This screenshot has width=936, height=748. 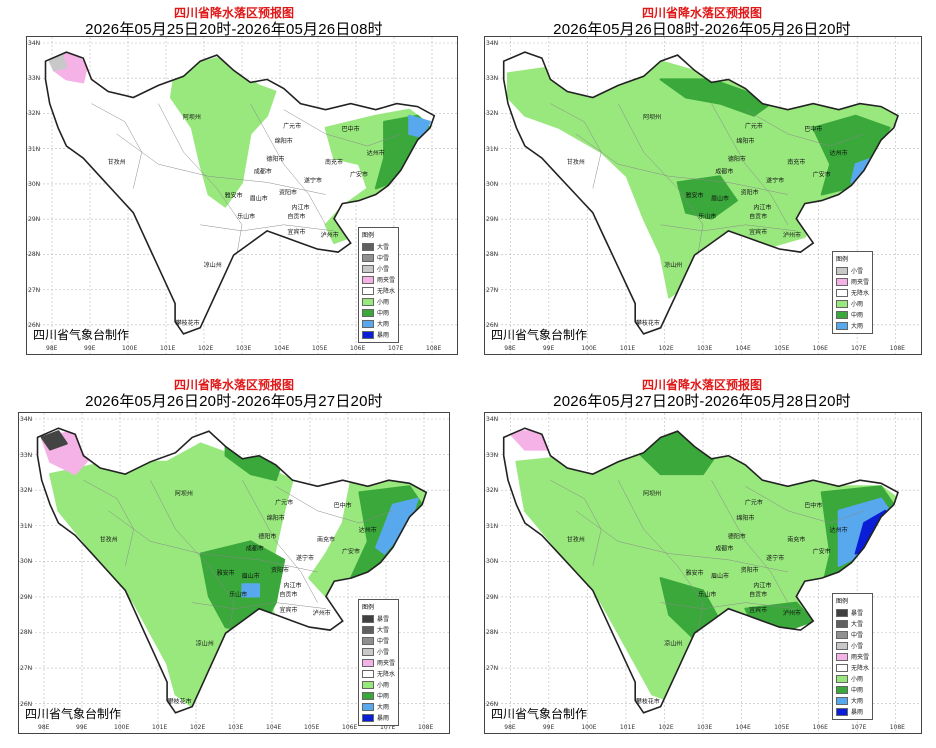 What do you see at coordinates (426, 727) in the screenshot?
I see `lon-tick-label: 108E` at bounding box center [426, 727].